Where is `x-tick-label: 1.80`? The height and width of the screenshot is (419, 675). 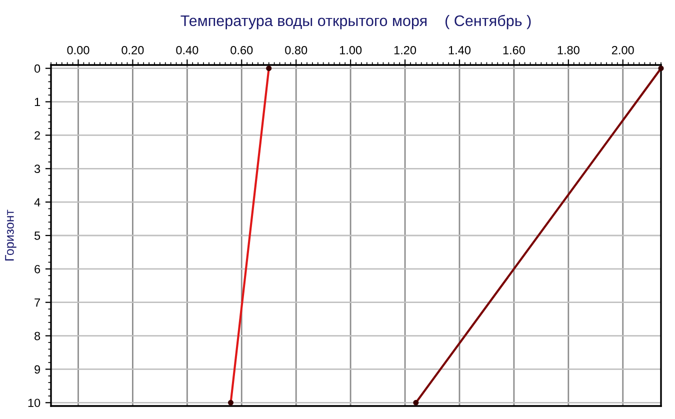
x-tick-label: 1.80 is located at coordinates (569, 50).